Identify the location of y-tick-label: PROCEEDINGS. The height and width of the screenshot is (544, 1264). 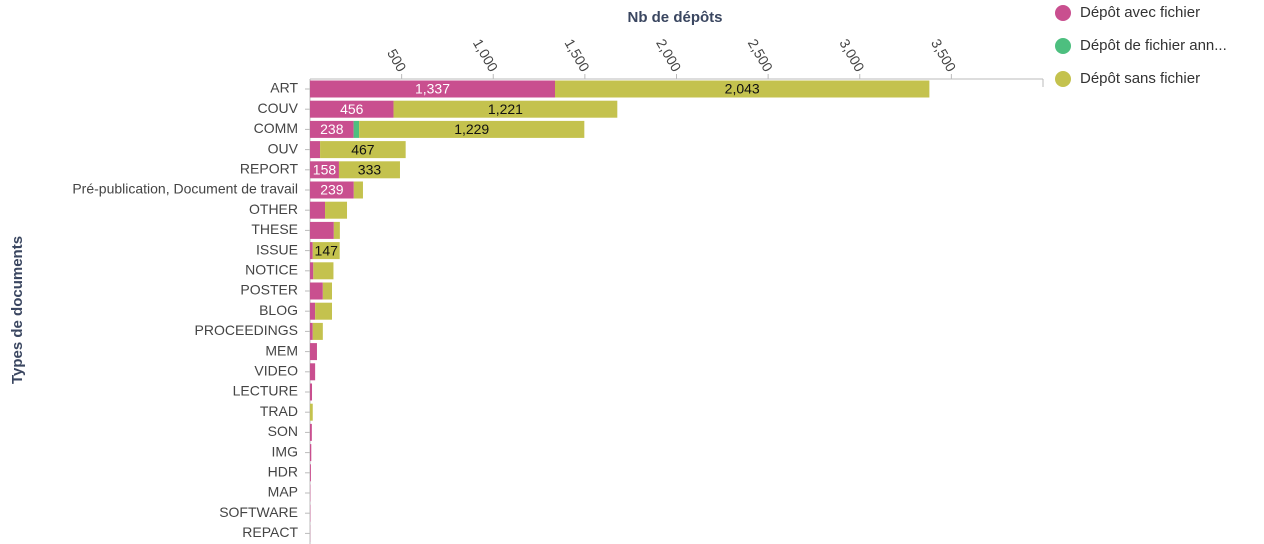
(246, 330).